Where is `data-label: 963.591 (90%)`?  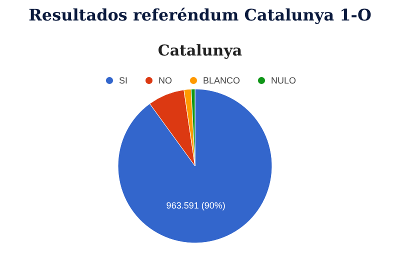
data-label: 963.591 (90%) is located at coordinates (196, 205).